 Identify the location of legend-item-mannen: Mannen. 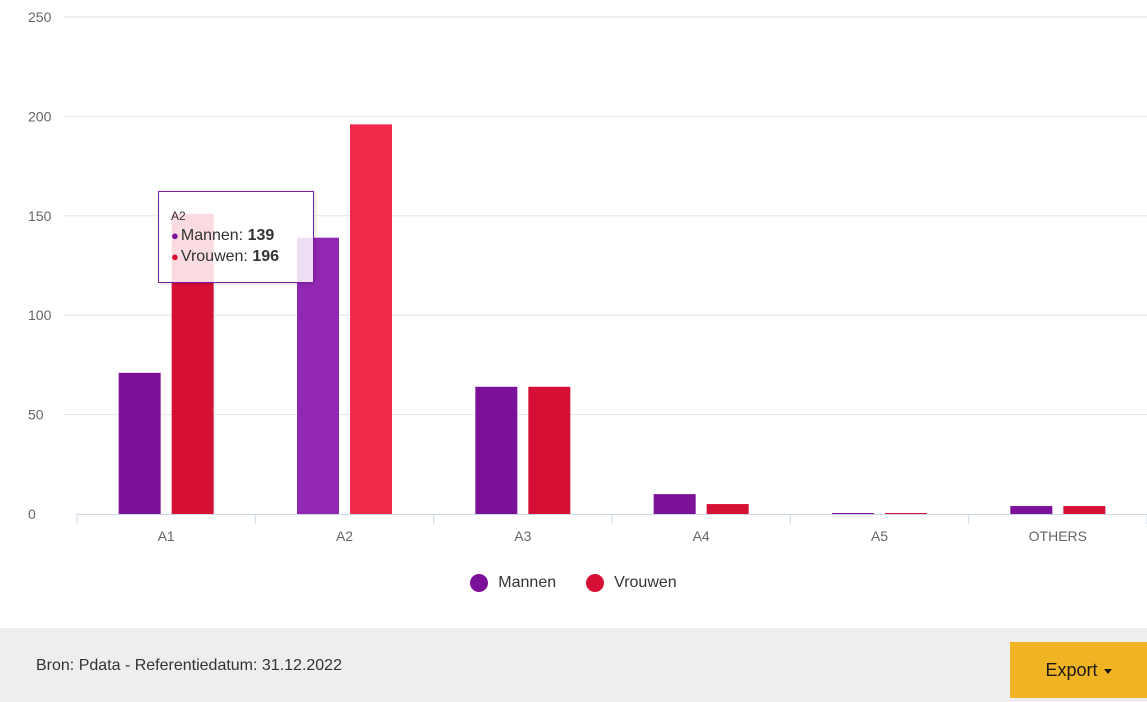
(513, 583).